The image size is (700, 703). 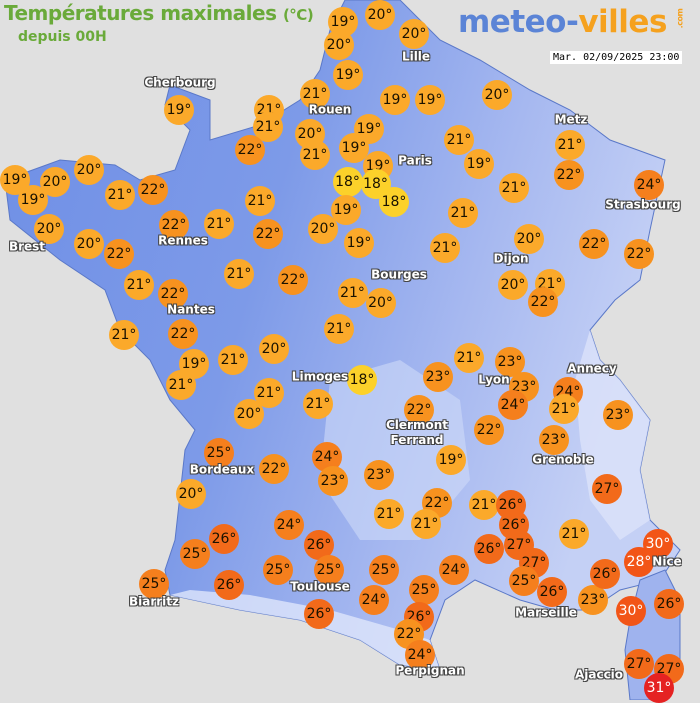 I want to click on temperature-value: 31°, so click(x=659, y=688).